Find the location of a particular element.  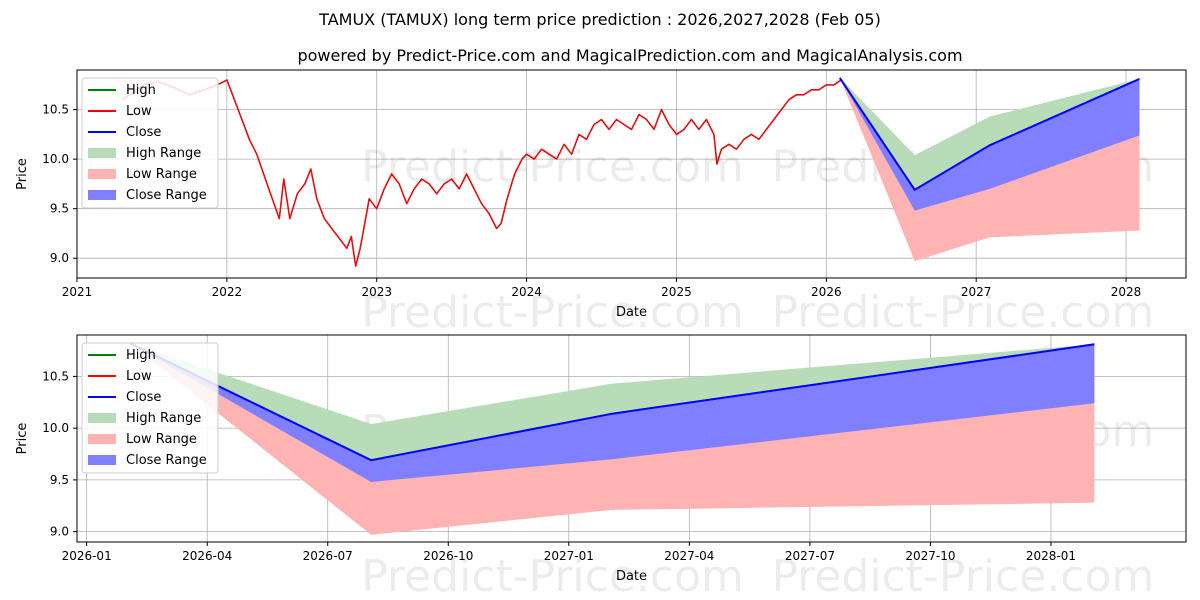

long-term-x-tick-label: 2028 is located at coordinates (1126, 292).